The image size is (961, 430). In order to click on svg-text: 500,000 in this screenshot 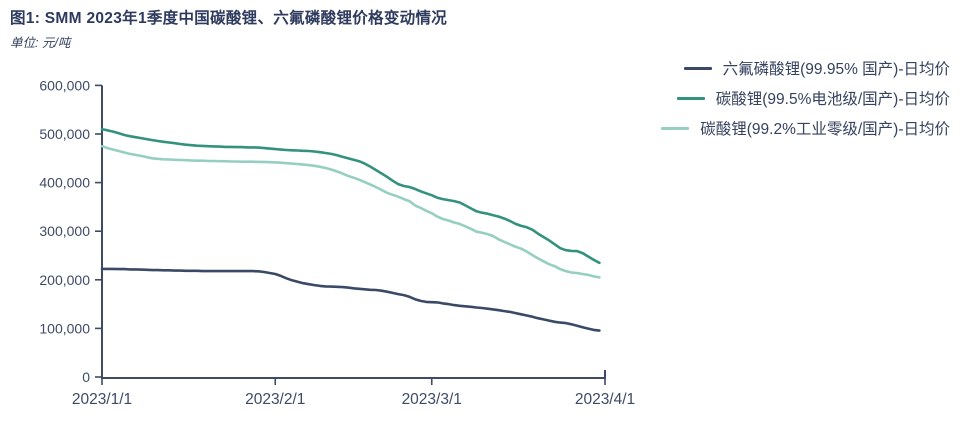, I will do `click(64, 134)`.